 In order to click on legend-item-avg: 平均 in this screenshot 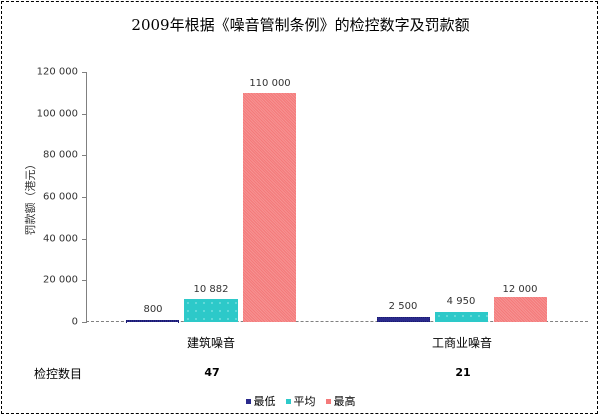, I will do `click(300, 401)`.